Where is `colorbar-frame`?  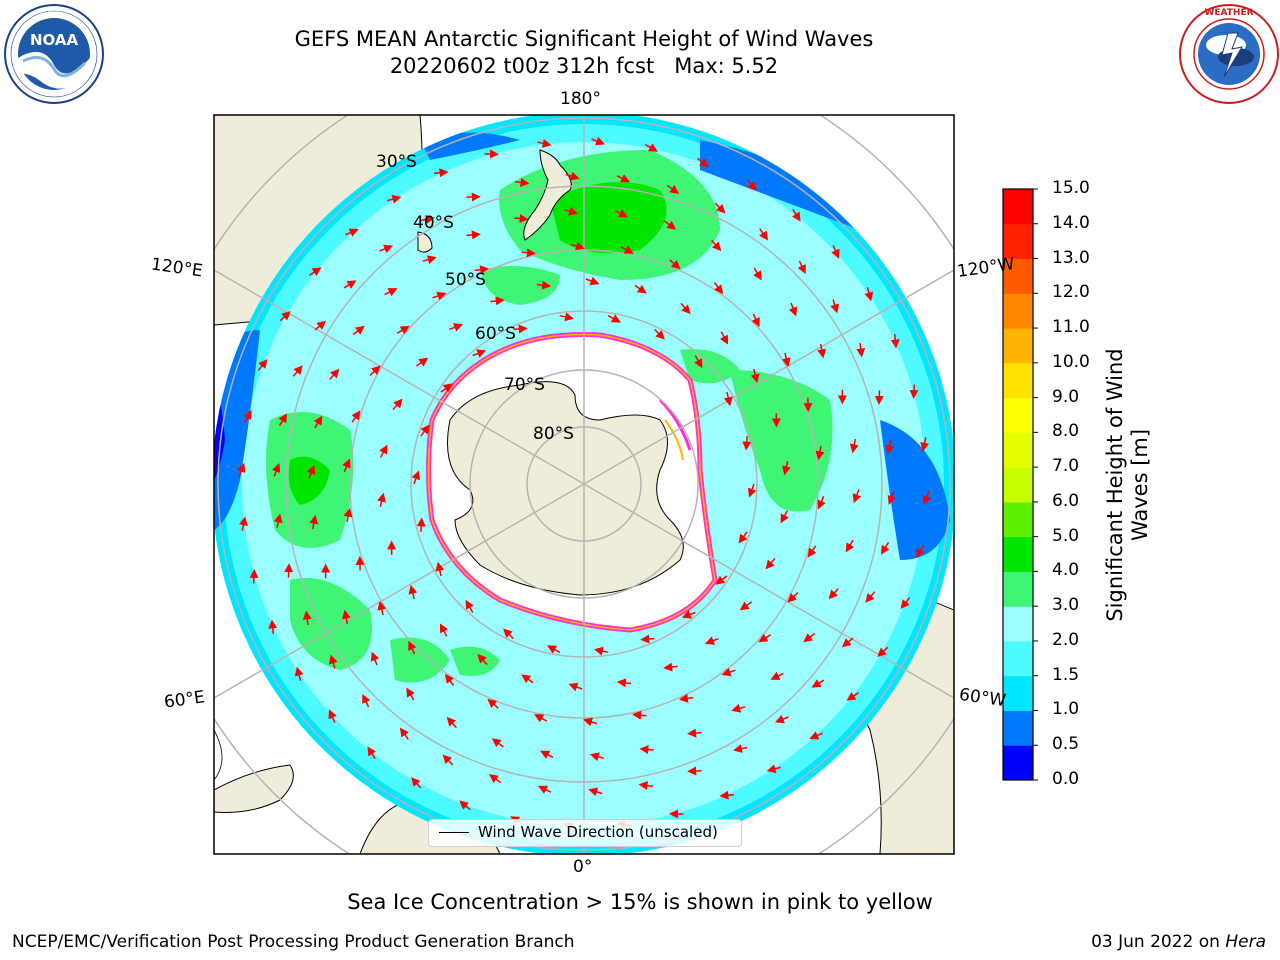 colorbar-frame is located at coordinates (1018, 484).